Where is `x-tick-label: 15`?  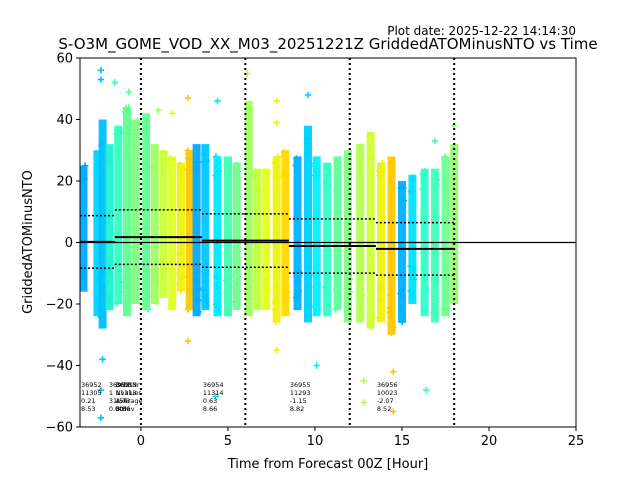 x-tick-label: 15 is located at coordinates (402, 441).